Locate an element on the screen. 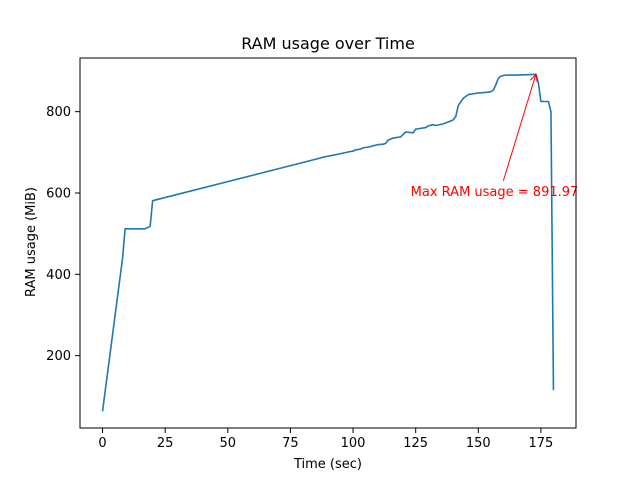 This screenshot has height=480, width=640. y-tick-label: 400 is located at coordinates (58, 275).